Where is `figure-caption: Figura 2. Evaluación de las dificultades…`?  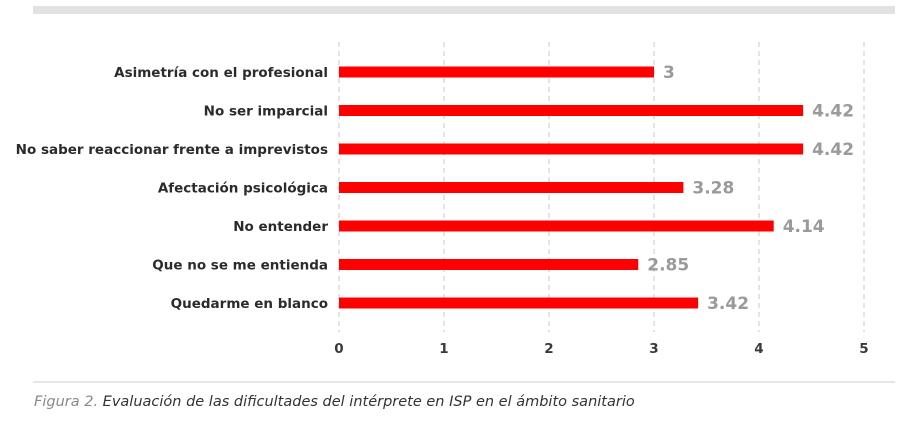 figure-caption: Figura 2. Evaluación de las dificultades… is located at coordinates (334, 402).